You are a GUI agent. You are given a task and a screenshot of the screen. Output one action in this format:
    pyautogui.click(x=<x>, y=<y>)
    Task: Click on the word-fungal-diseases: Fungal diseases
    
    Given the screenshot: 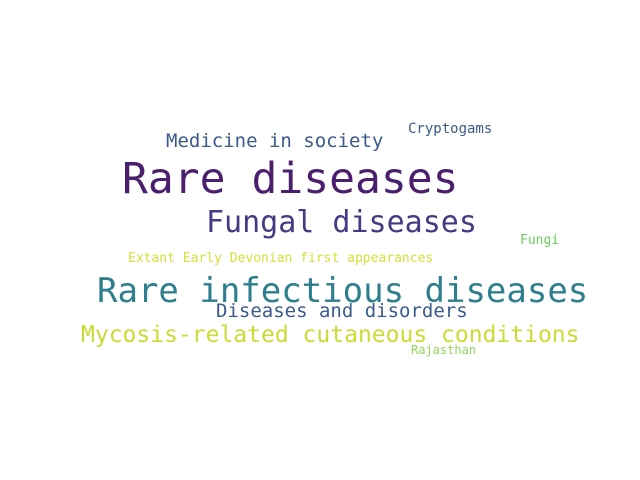 What is the action you would take?
    pyautogui.click(x=341, y=222)
    